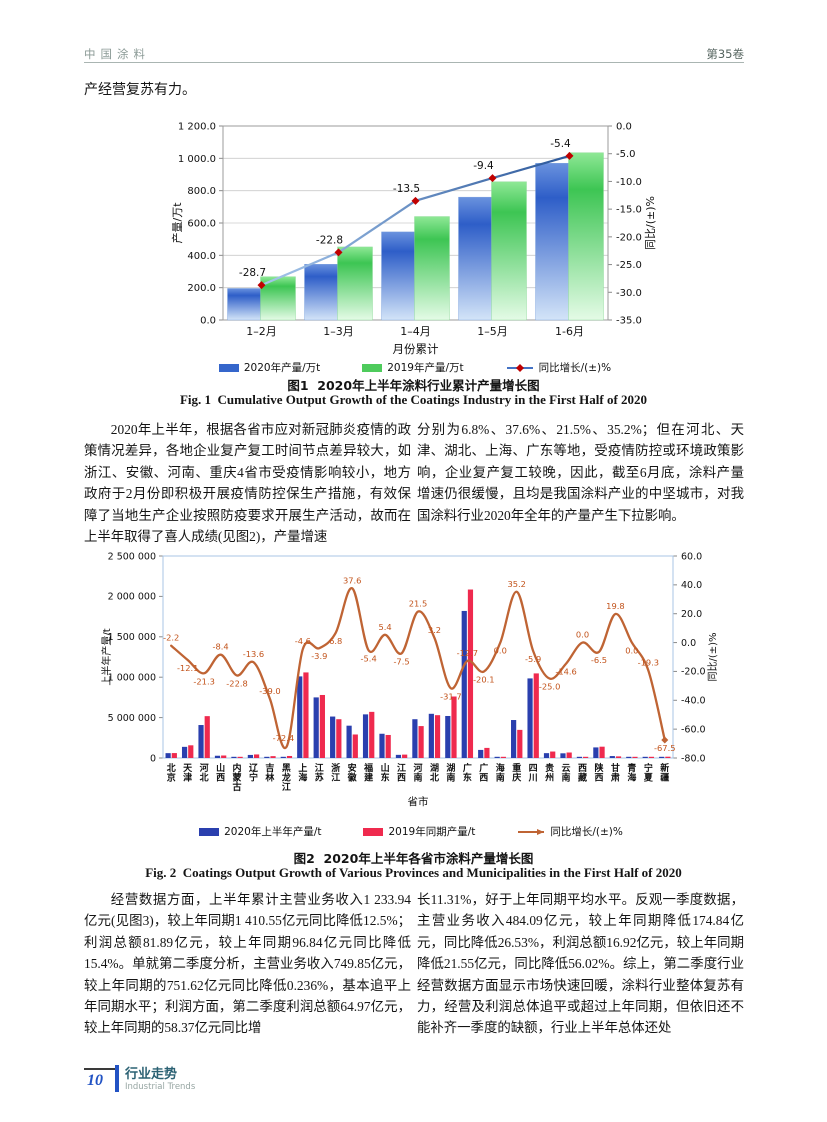 This screenshot has width=827, height=1122. I want to click on svg-text: 200.0, so click(201, 288).